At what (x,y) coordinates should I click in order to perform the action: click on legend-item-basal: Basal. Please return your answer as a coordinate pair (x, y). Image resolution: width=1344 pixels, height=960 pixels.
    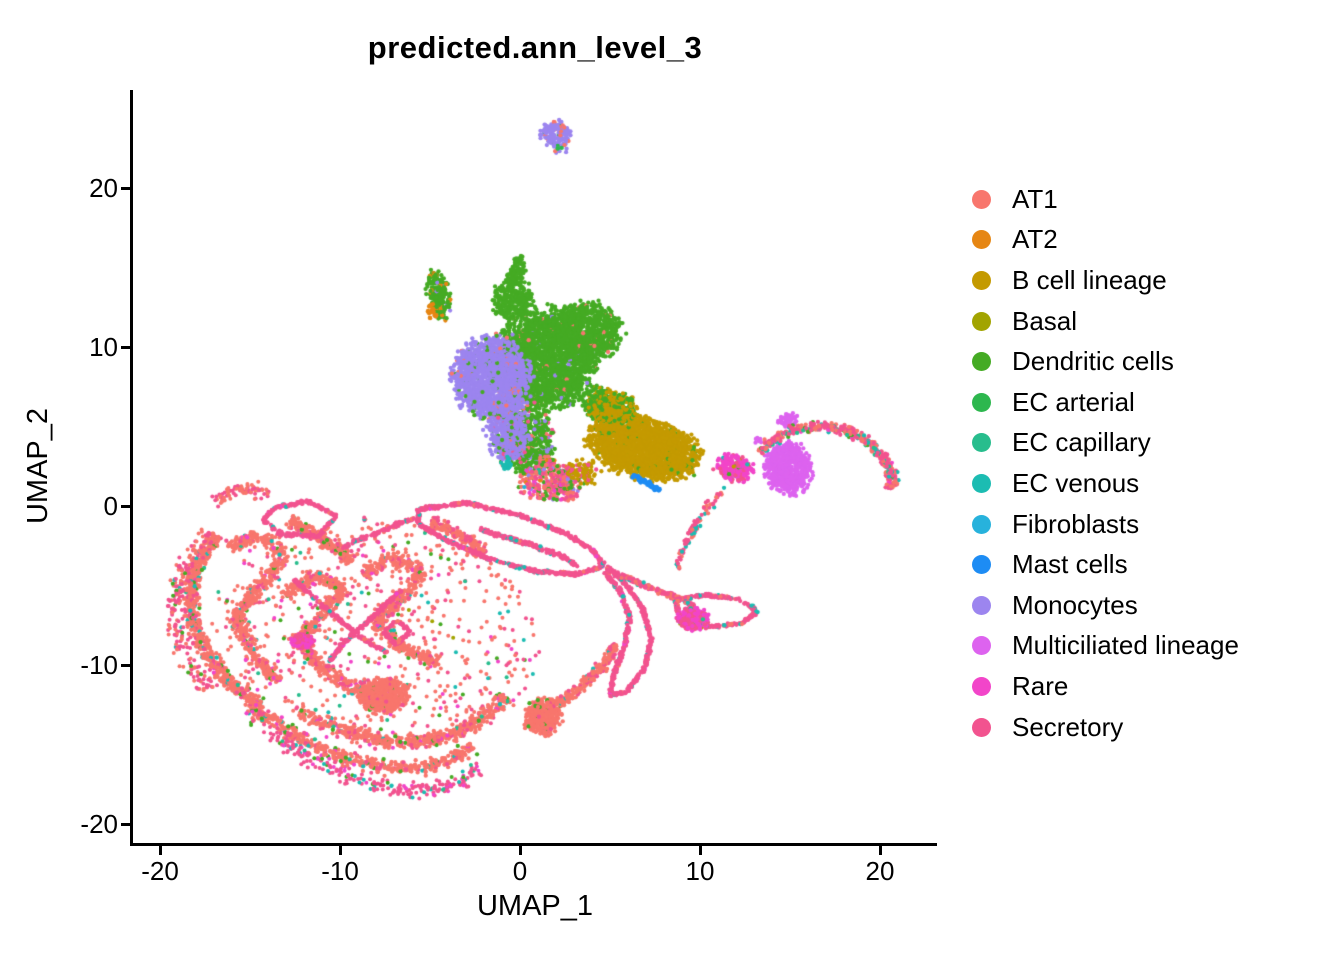
    Looking at the image, I should click on (1105, 321).